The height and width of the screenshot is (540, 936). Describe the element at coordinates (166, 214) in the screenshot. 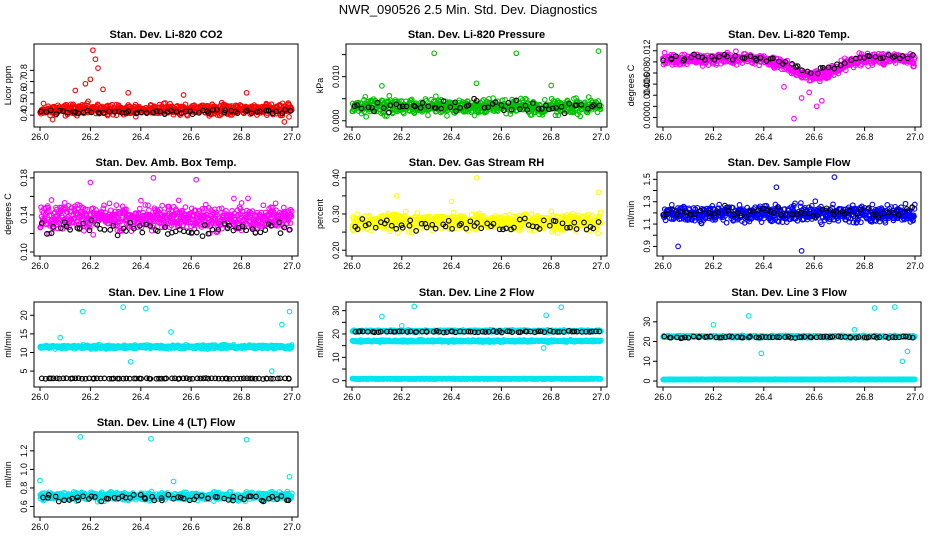

I see `plot-frame` at that location.